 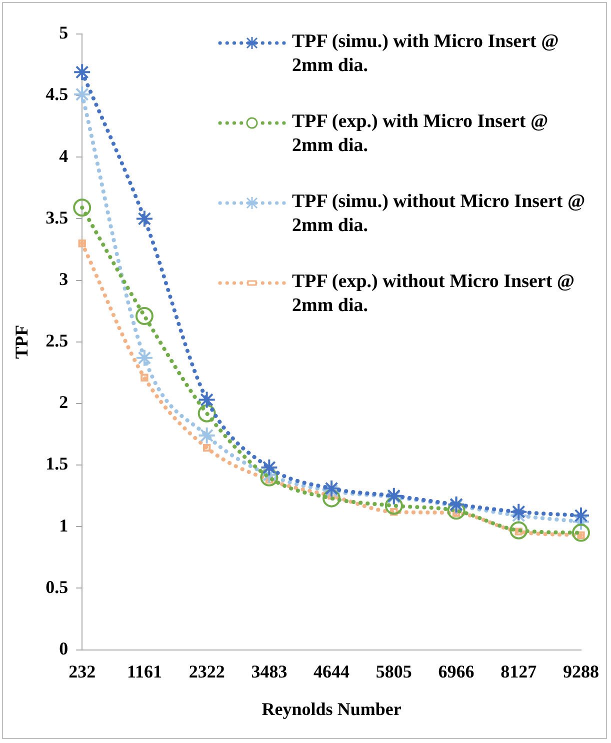 What do you see at coordinates (63, 402) in the screenshot?
I see `y-tick-label: 2` at bounding box center [63, 402].